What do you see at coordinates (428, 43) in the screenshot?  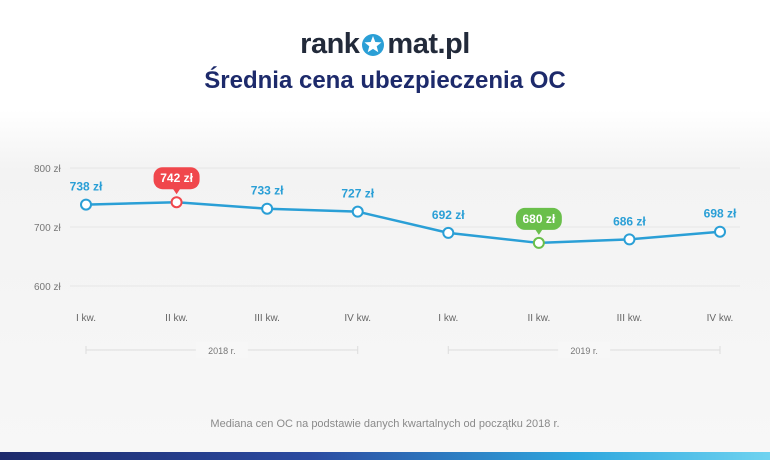 I see `logo-text-right: mat.pl` at bounding box center [428, 43].